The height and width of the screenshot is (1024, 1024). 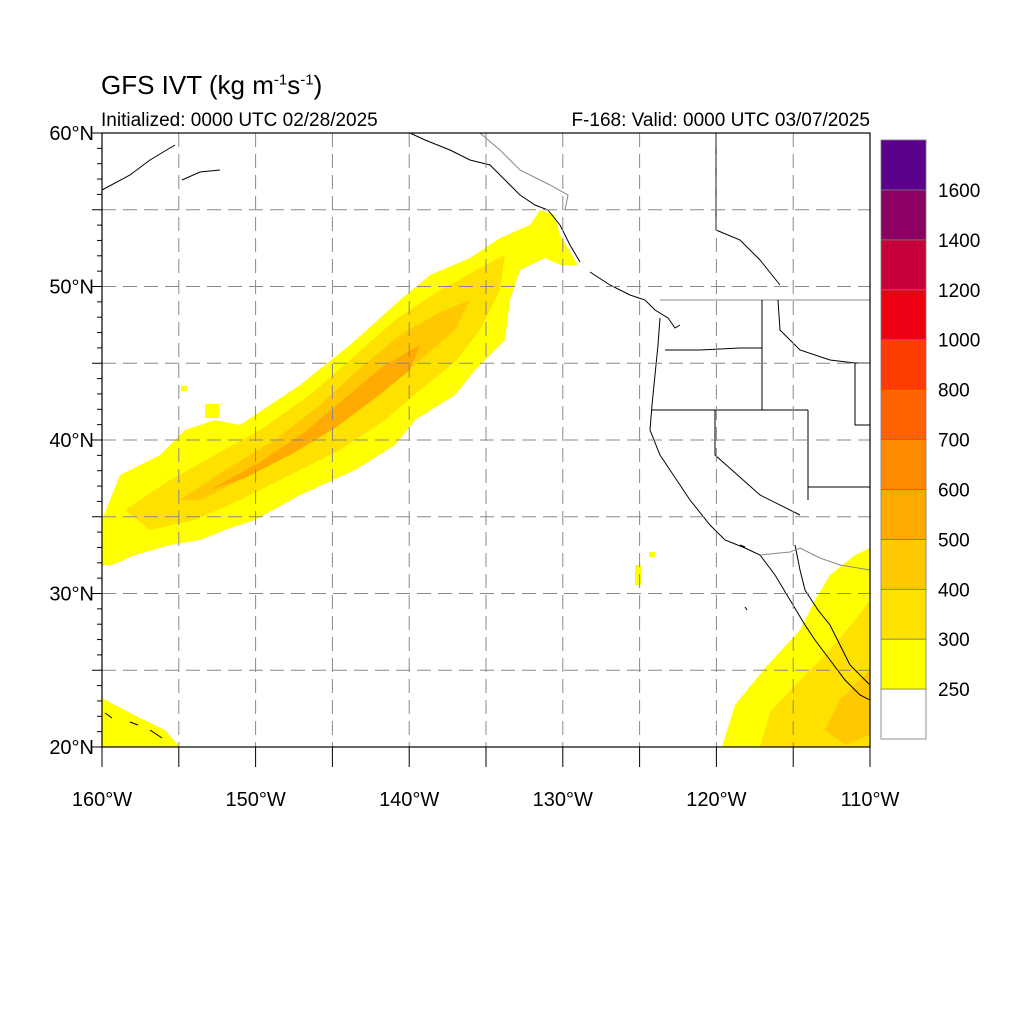 What do you see at coordinates (832, 615) in the screenshot?
I see `baja-gulf-coast` at bounding box center [832, 615].